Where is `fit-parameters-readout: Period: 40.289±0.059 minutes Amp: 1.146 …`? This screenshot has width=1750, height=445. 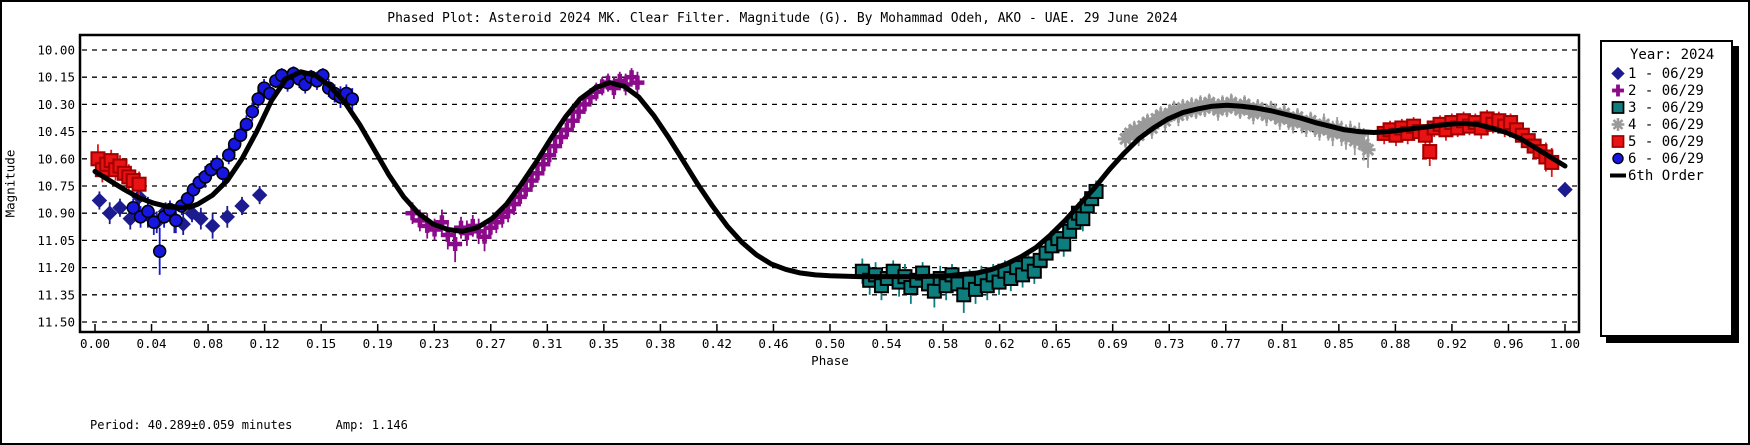
fit-parameters-readout: Period: 40.289±0.059 minutes Amp: 1.146 … is located at coordinates (249, 413).